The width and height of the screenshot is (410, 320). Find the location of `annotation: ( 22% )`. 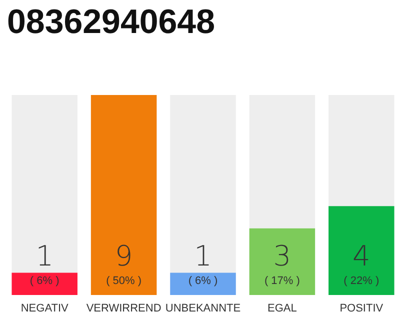

annotation: ( 22% ) is located at coordinates (362, 281).